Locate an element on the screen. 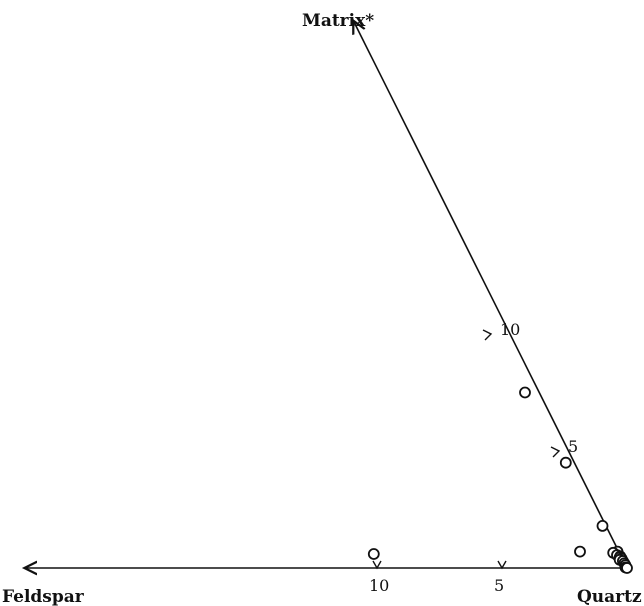 Image resolution: width=644 pixels, height=606 pixels. feldspar-tick-label-5: 5 is located at coordinates (499, 585).